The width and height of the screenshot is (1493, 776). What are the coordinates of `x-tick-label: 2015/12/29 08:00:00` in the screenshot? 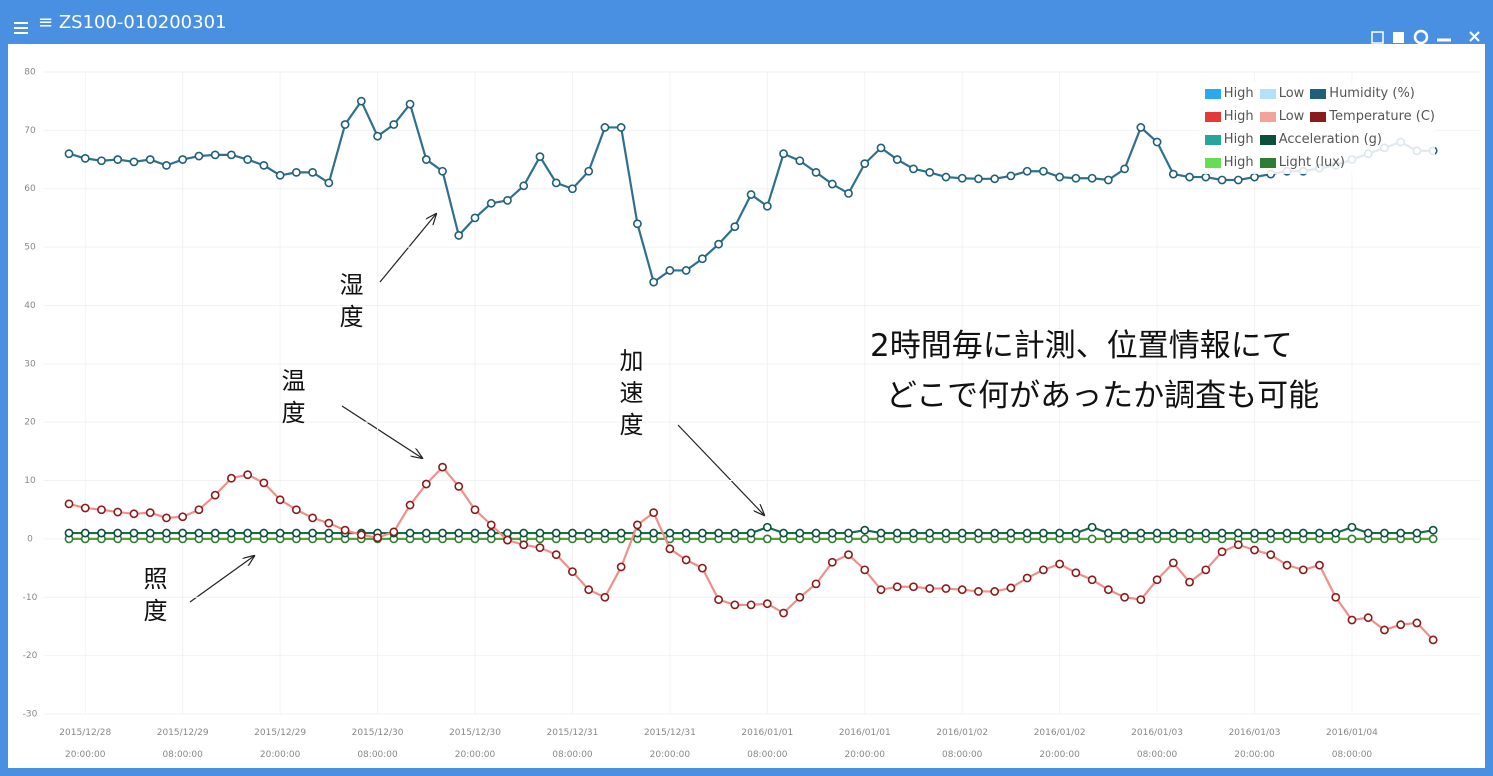 It's located at (182, 744).